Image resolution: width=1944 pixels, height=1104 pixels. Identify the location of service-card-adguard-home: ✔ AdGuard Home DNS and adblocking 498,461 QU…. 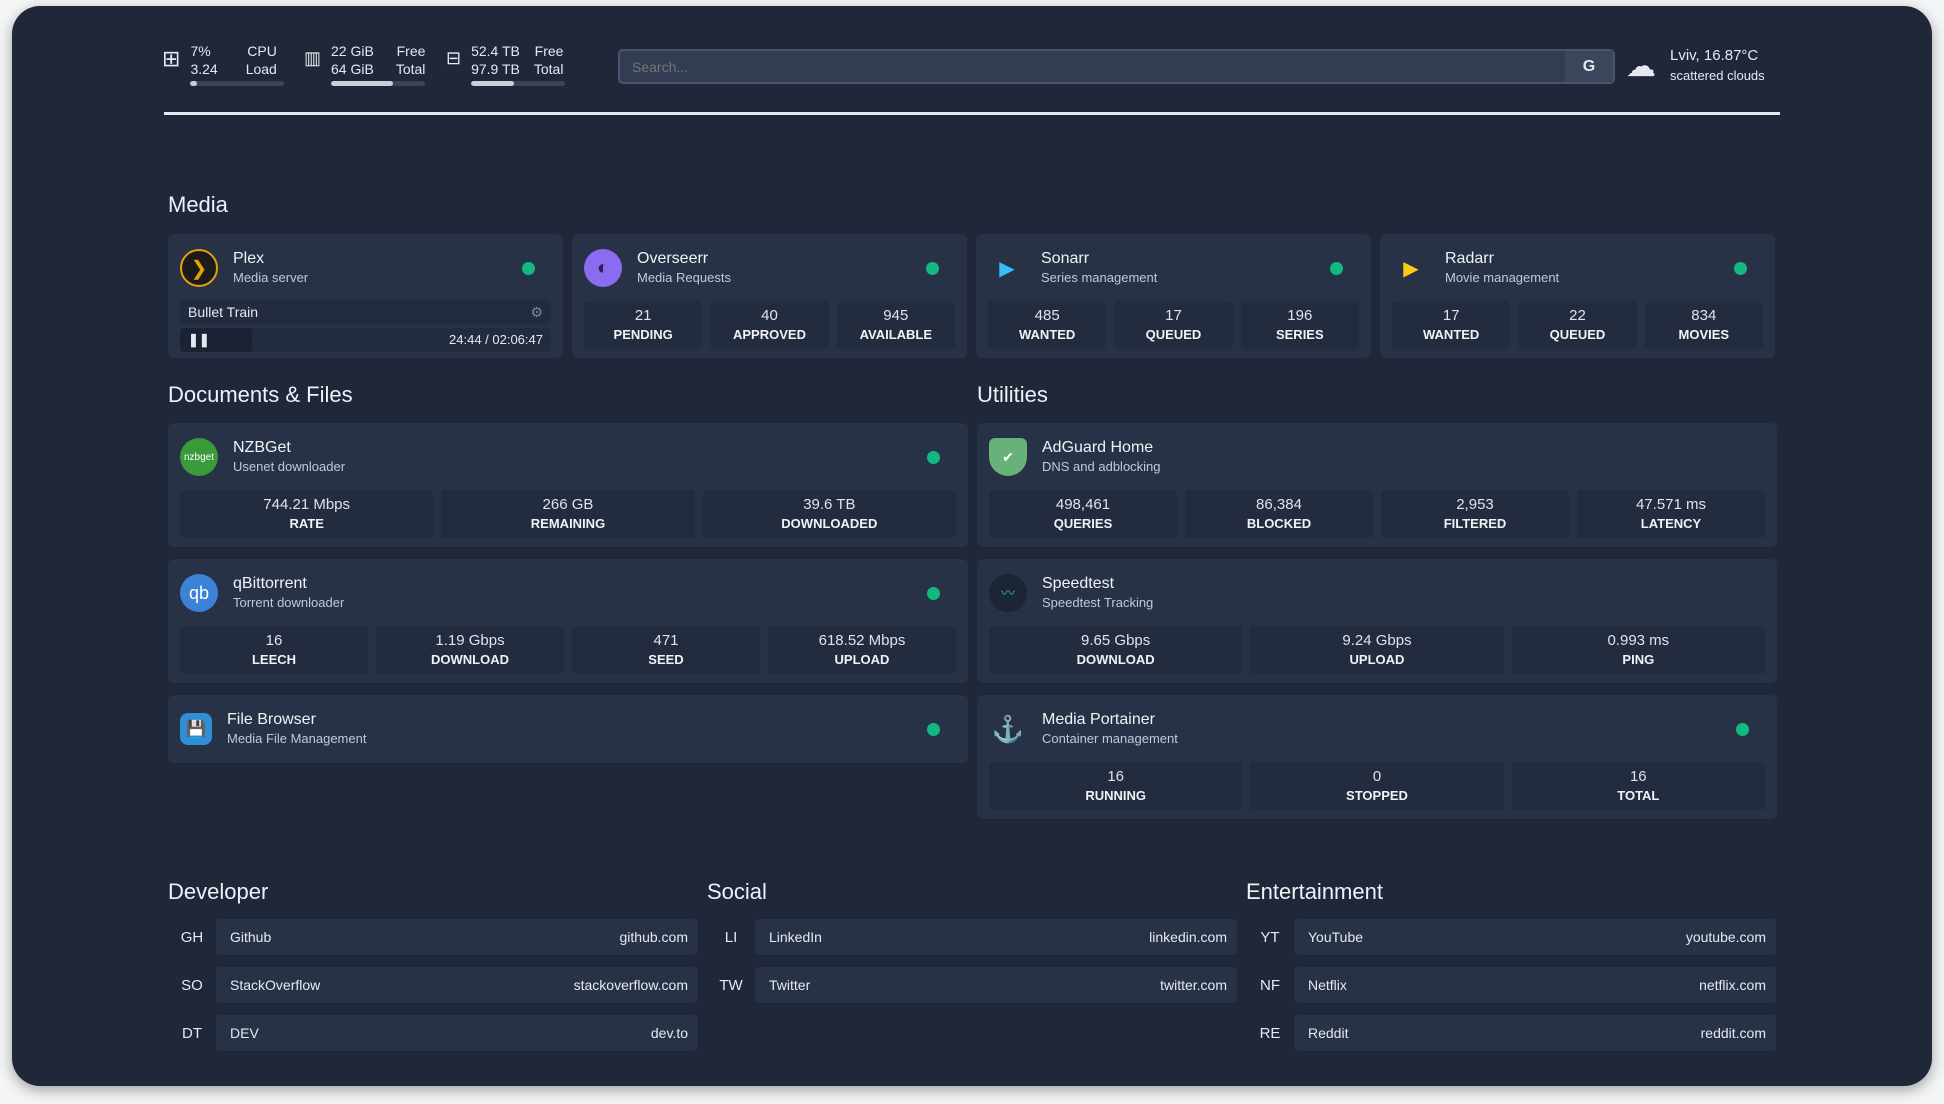
(1377, 485).